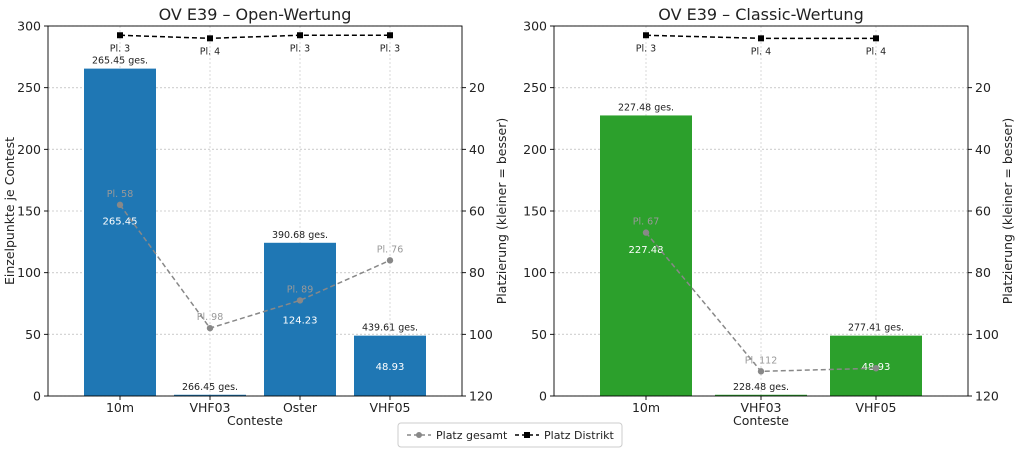 This screenshot has height=451, width=1024. Describe the element at coordinates (527, 435) in the screenshot. I see `legend-marker-platz-distrikt` at that location.